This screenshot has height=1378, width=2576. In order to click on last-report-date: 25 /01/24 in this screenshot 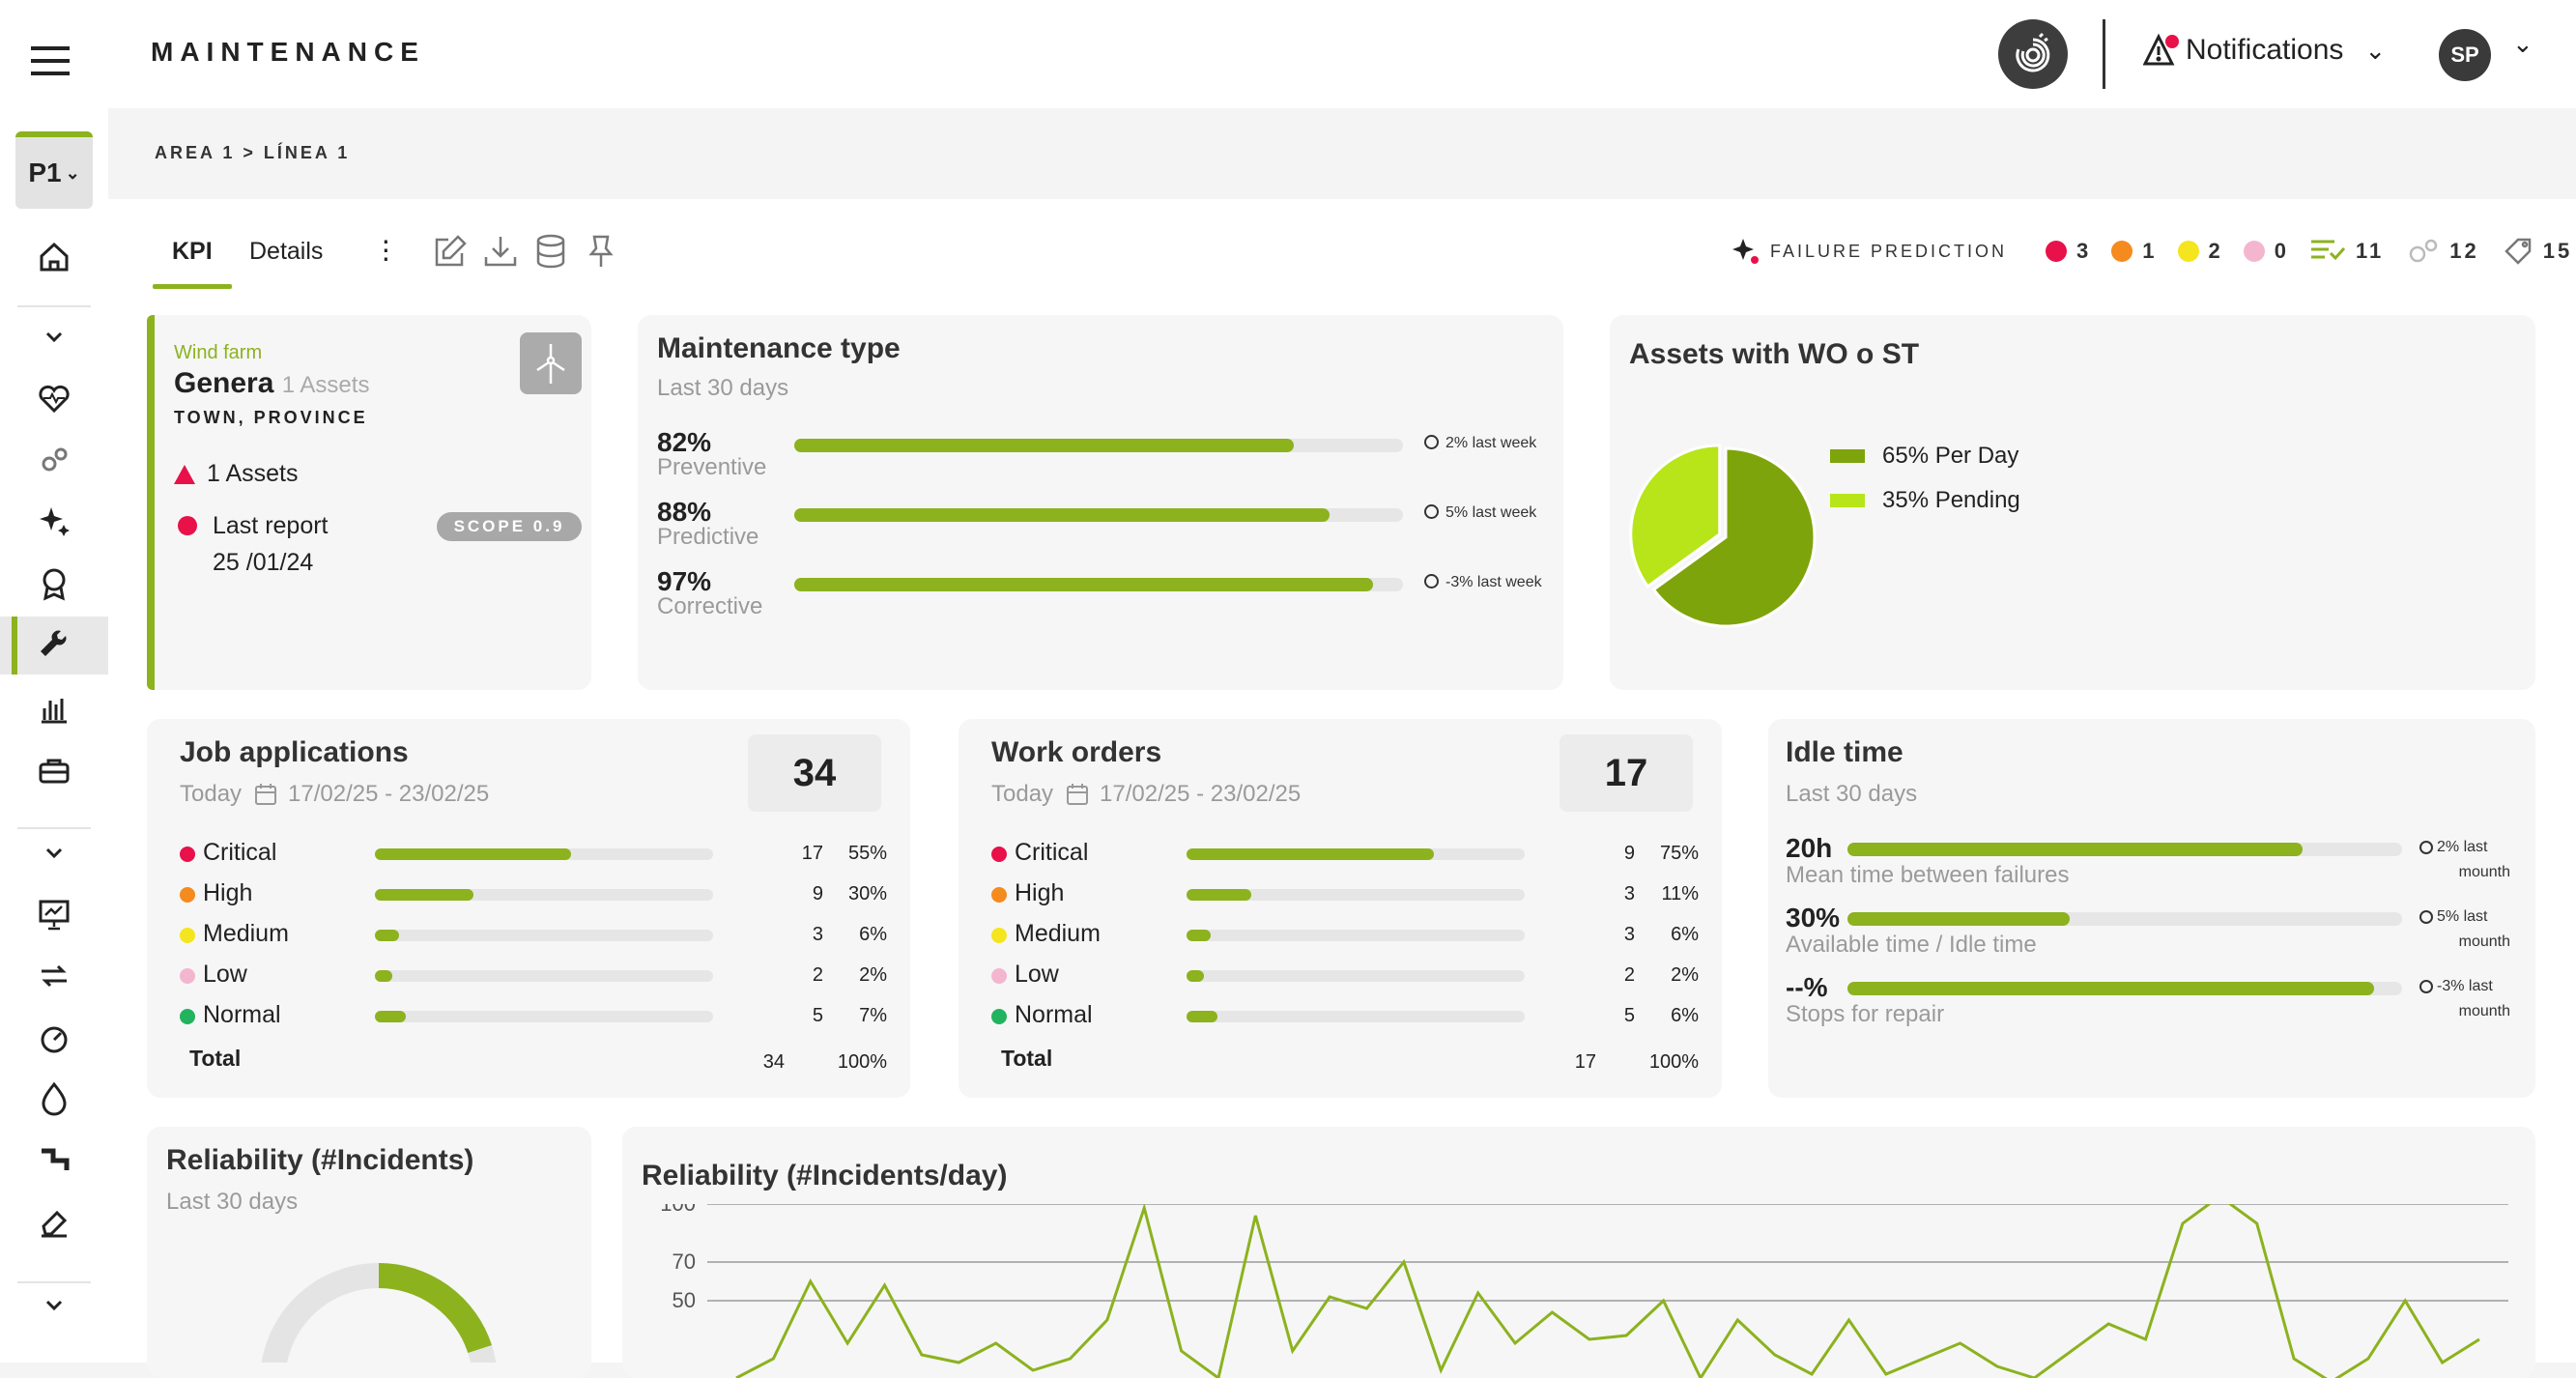, I will do `click(264, 562)`.